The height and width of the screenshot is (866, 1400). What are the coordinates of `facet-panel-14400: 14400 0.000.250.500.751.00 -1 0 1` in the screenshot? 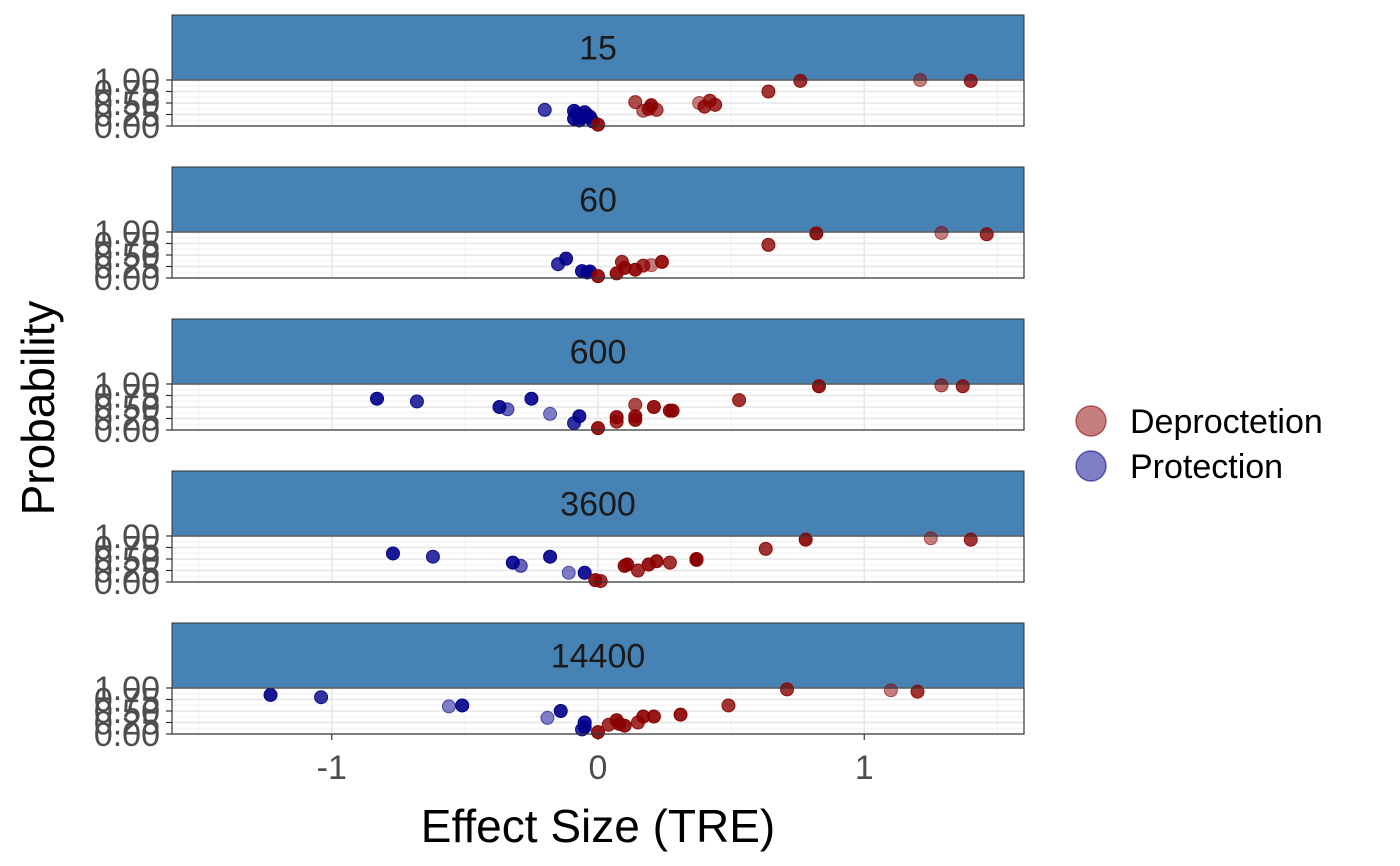 It's located at (559, 704).